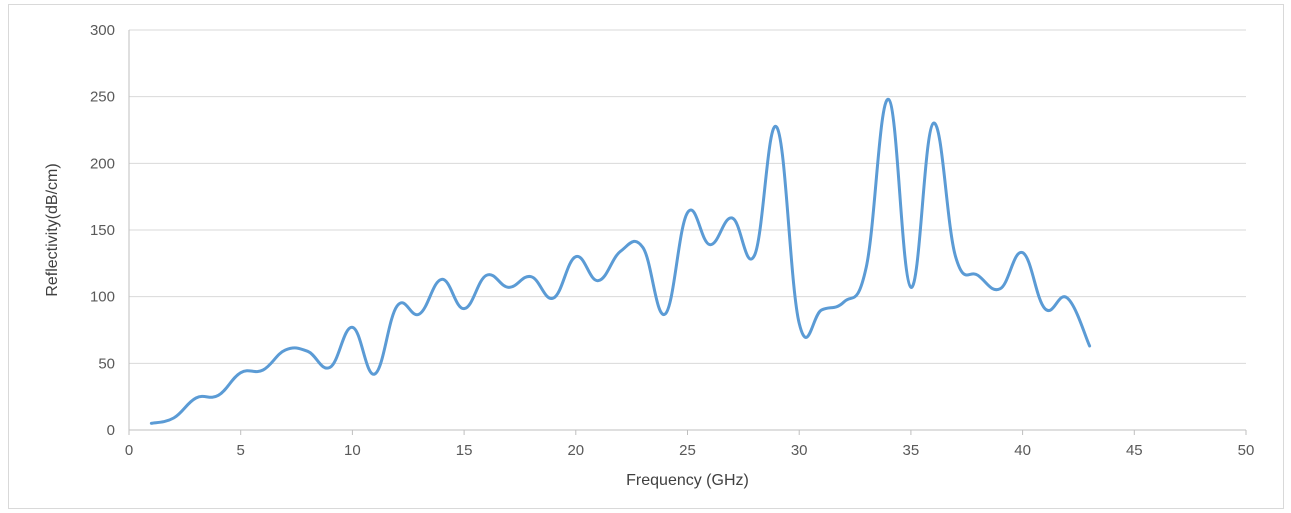  Describe the element at coordinates (52, 229) in the screenshot. I see `y-axis-title: Reflectivity(dB/cm)` at that location.